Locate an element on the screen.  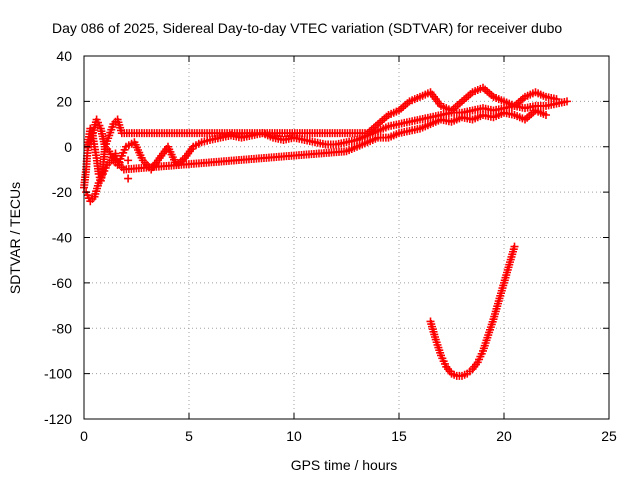
y-tick-label: -100 is located at coordinates (58, 374).